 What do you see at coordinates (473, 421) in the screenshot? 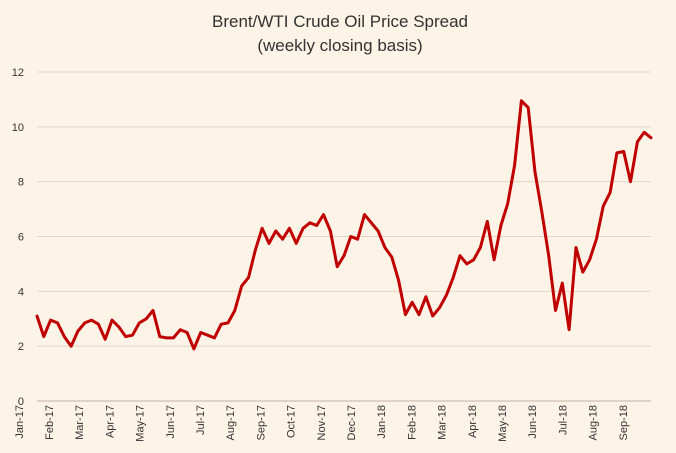
I see `x-tick-label: Apr-18` at bounding box center [473, 421].